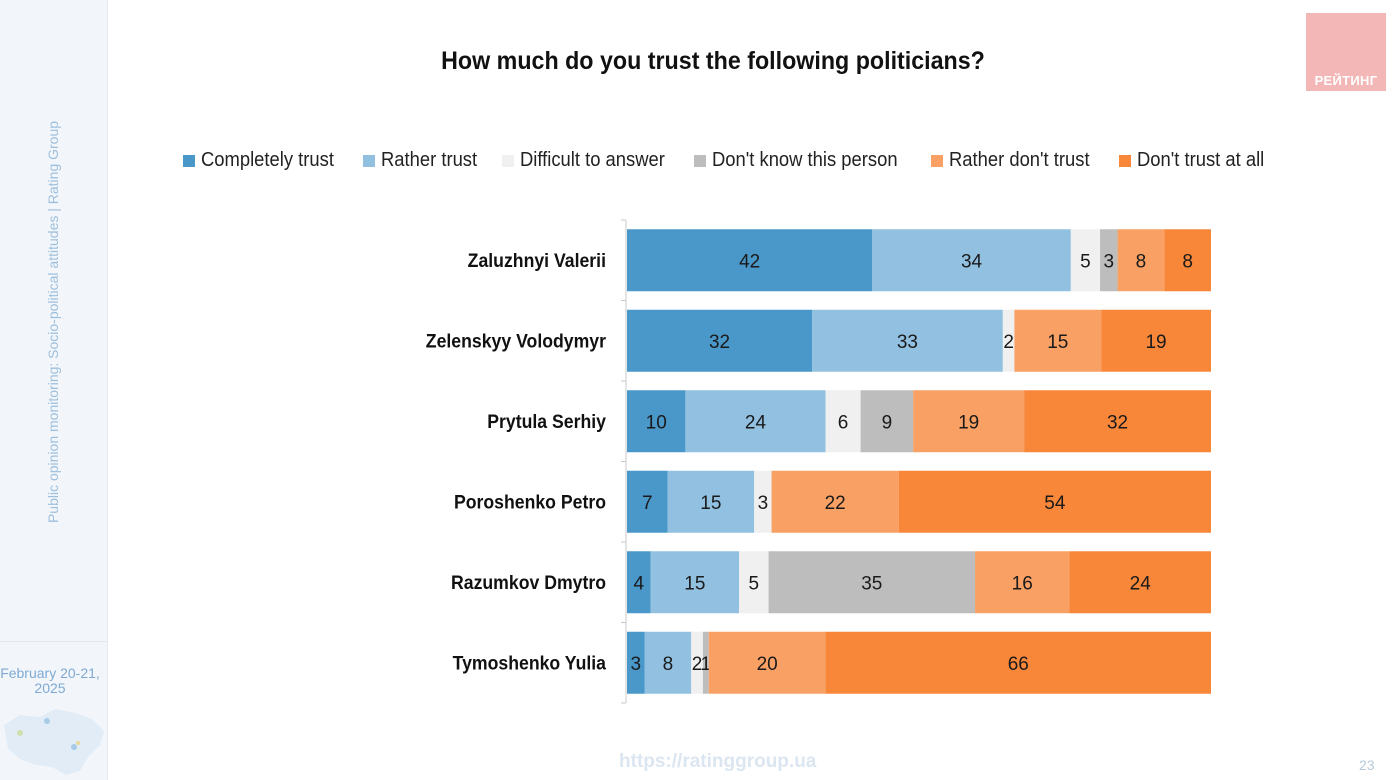 Image resolution: width=1397 pixels, height=780 pixels. I want to click on data-label: 20, so click(767, 664).